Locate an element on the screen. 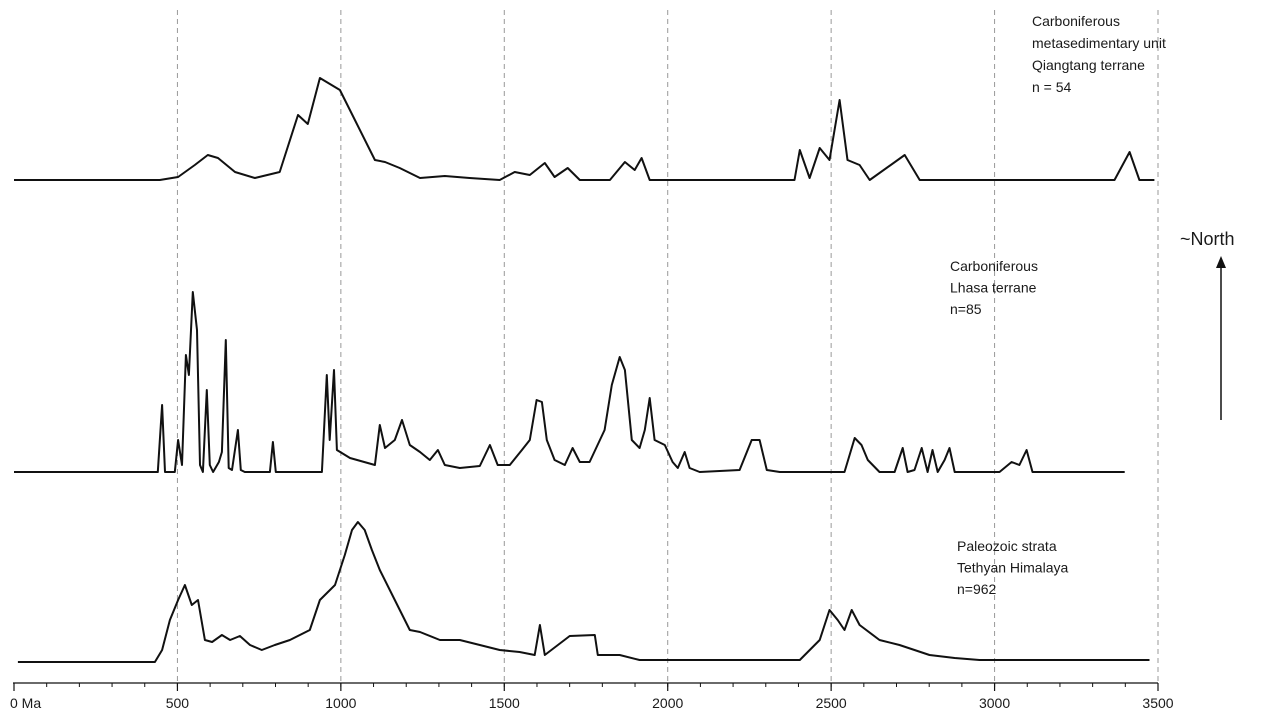 This screenshot has width=1271, height=711. series-label: Paleozoic strata is located at coordinates (1007, 546).